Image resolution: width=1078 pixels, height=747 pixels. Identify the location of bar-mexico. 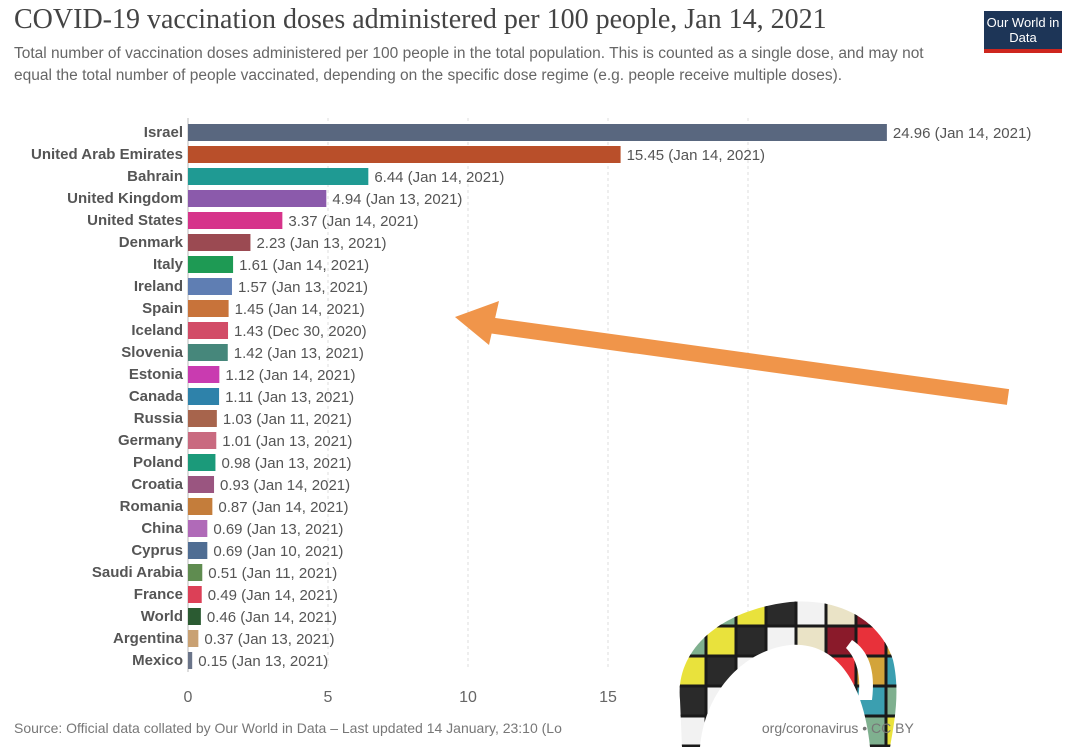
(190, 660).